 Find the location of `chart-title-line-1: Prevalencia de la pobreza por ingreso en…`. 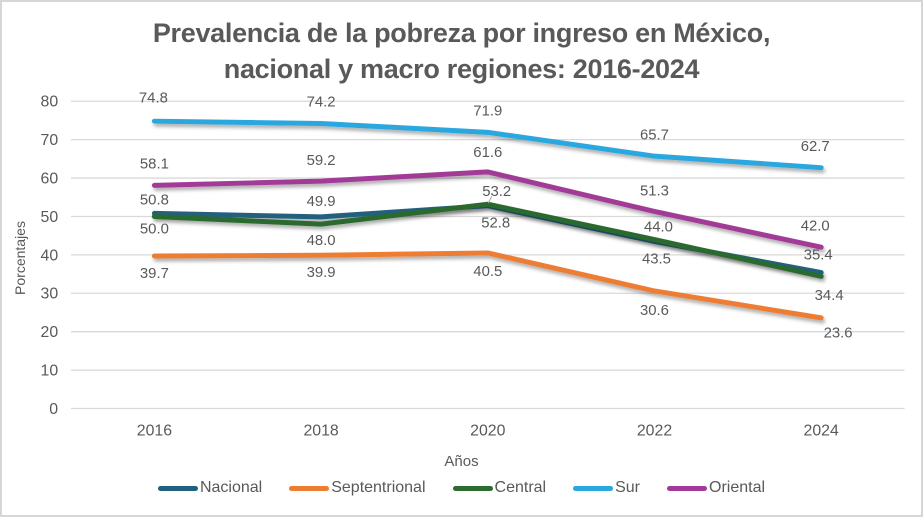

chart-title-line-1: Prevalencia de la pobreza por ingreso en… is located at coordinates (461, 33).